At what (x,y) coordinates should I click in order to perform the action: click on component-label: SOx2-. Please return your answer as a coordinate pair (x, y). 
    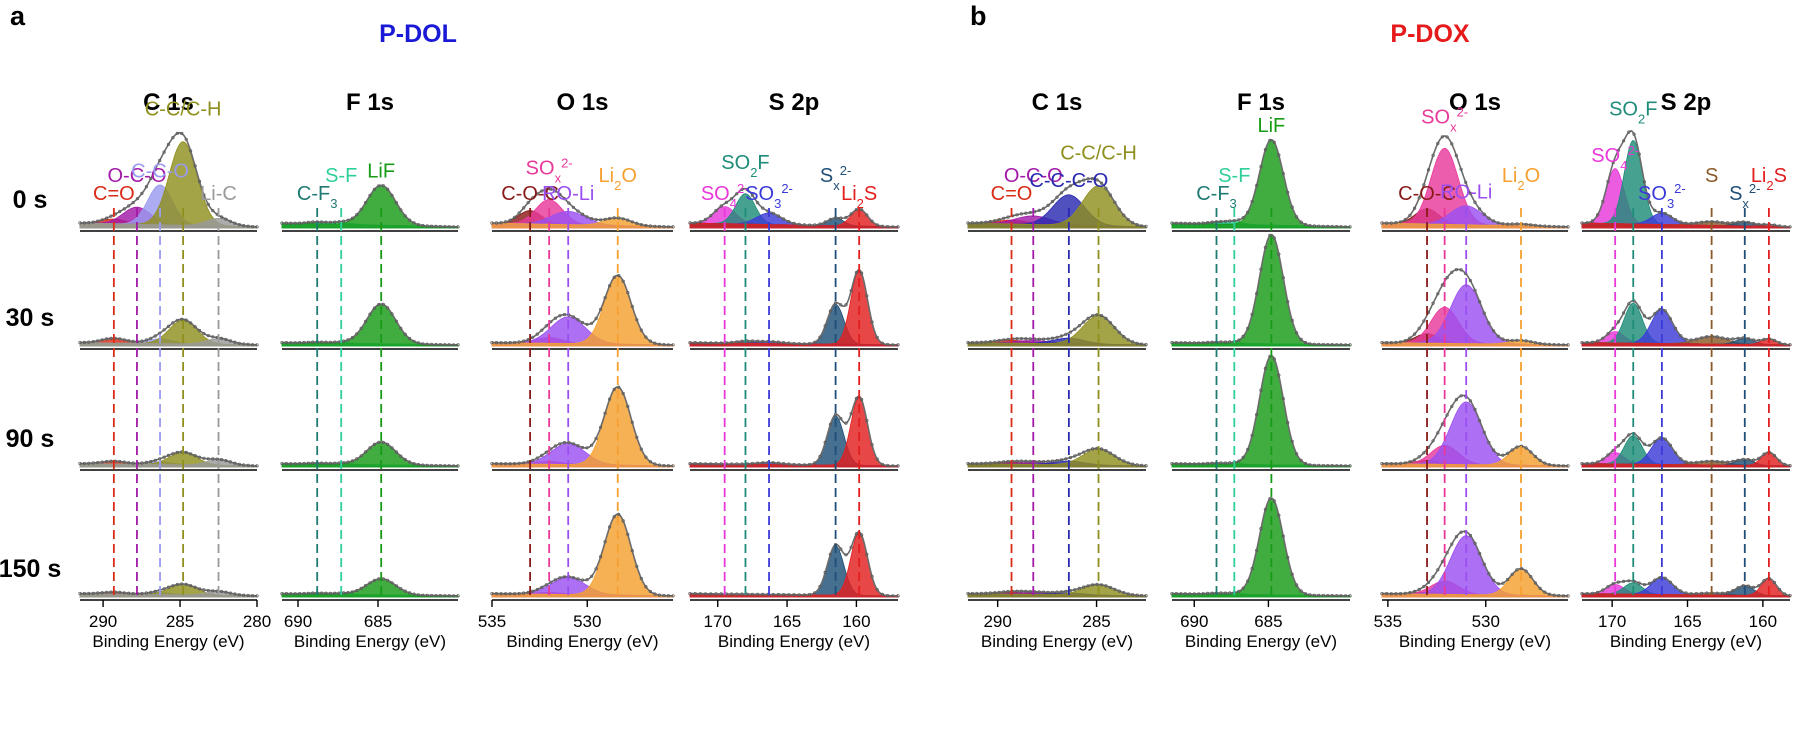
    Looking at the image, I should click on (1444, 119).